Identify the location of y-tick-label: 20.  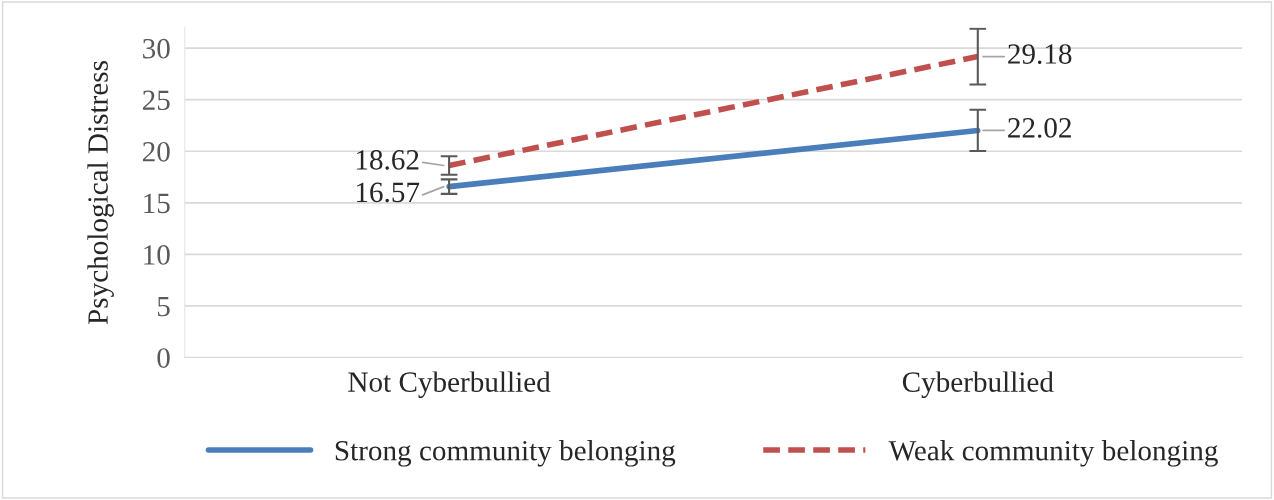
(156, 151).